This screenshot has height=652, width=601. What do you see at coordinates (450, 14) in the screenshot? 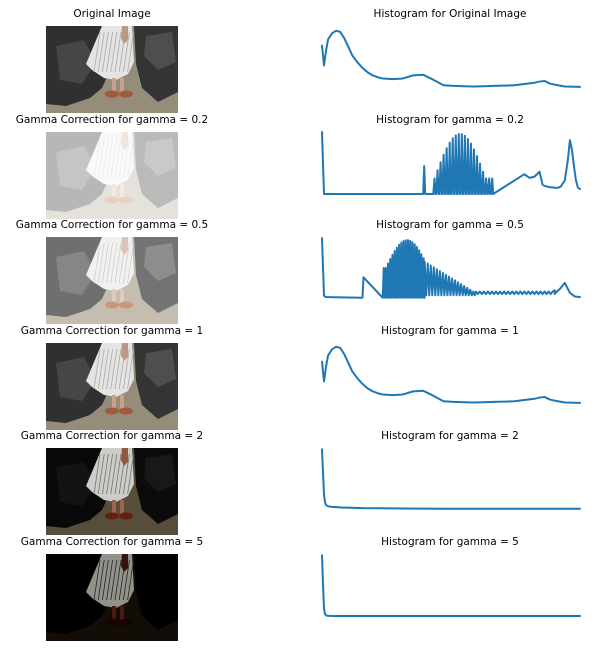
I see `histogram-title-0: Histogram for Original Image` at bounding box center [450, 14].